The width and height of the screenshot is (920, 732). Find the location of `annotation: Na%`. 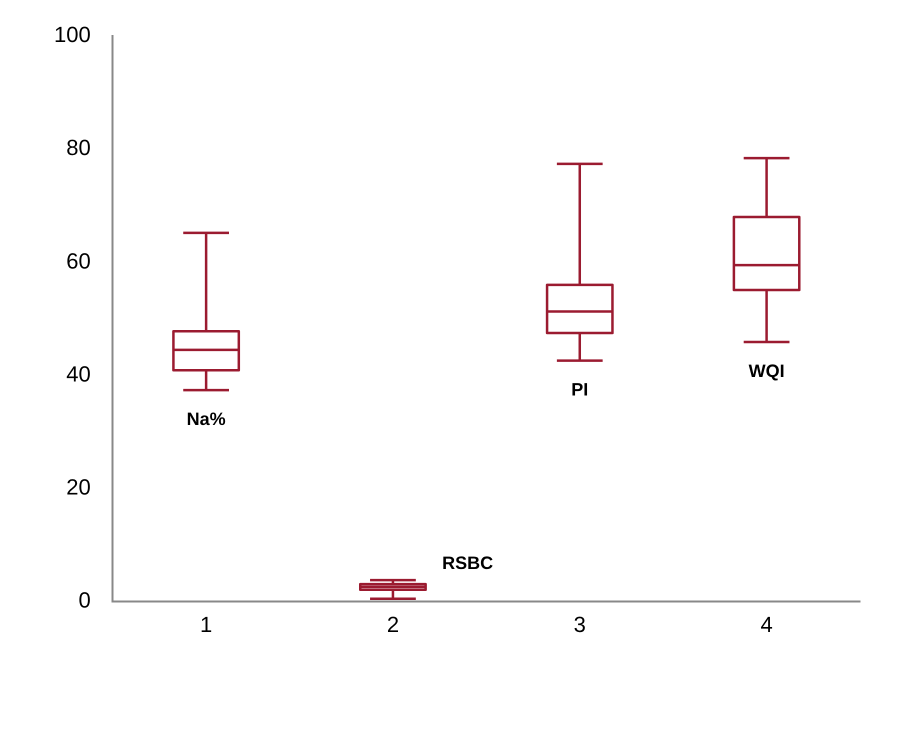

annotation: Na% is located at coordinates (206, 419).